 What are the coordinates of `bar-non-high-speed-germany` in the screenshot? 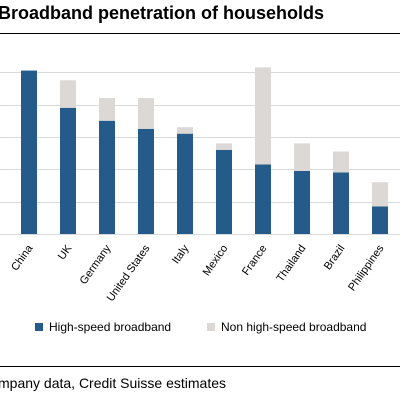 It's located at (107, 109).